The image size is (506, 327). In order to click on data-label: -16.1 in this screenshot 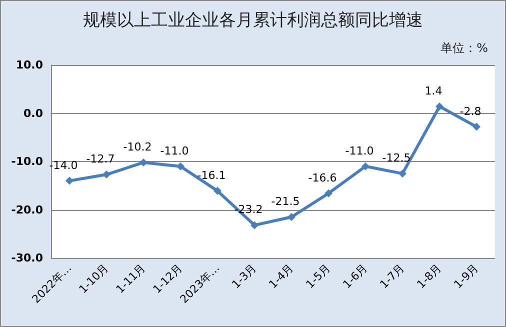, I will do `click(211, 175)`.